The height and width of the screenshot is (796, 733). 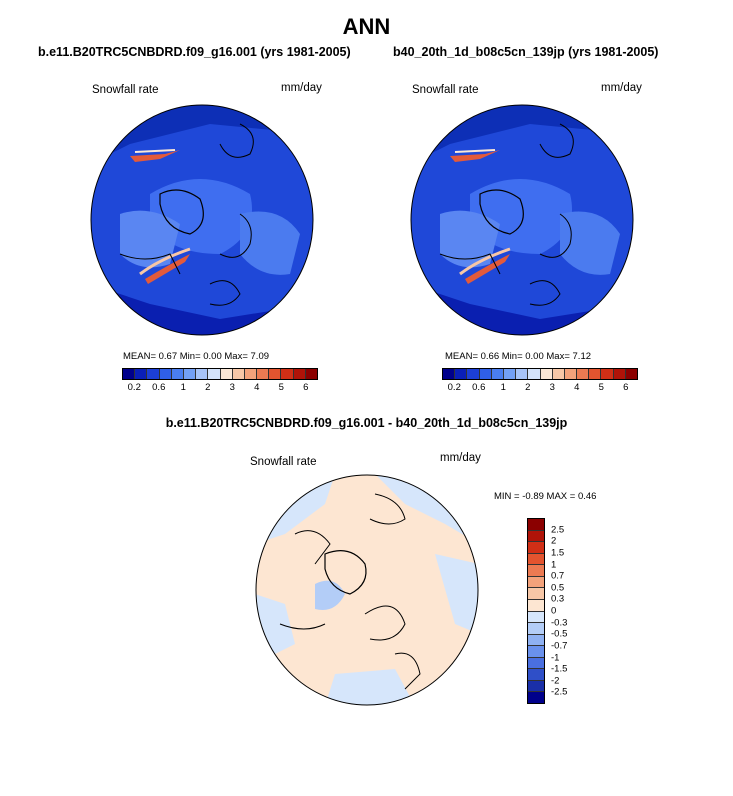 I want to click on panel2-colorbar, so click(x=540, y=374).